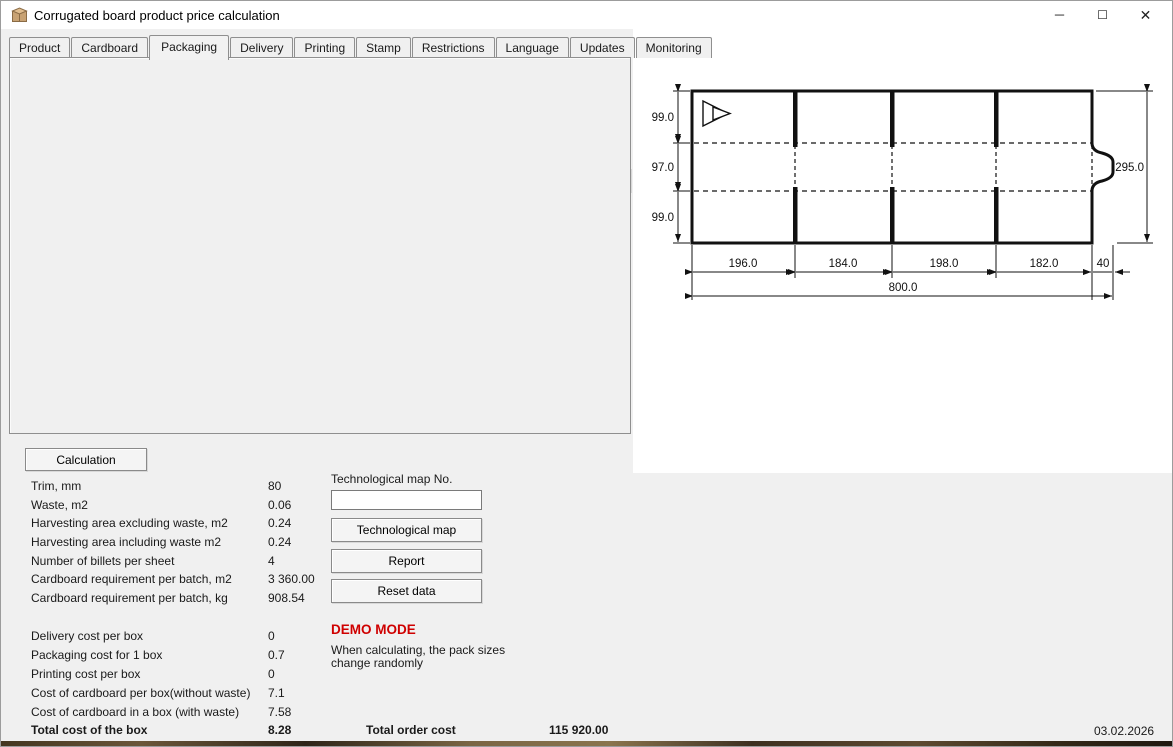 Image resolution: width=1173 pixels, height=747 pixels. I want to click on calc-row-value: 0.7, so click(276, 655).